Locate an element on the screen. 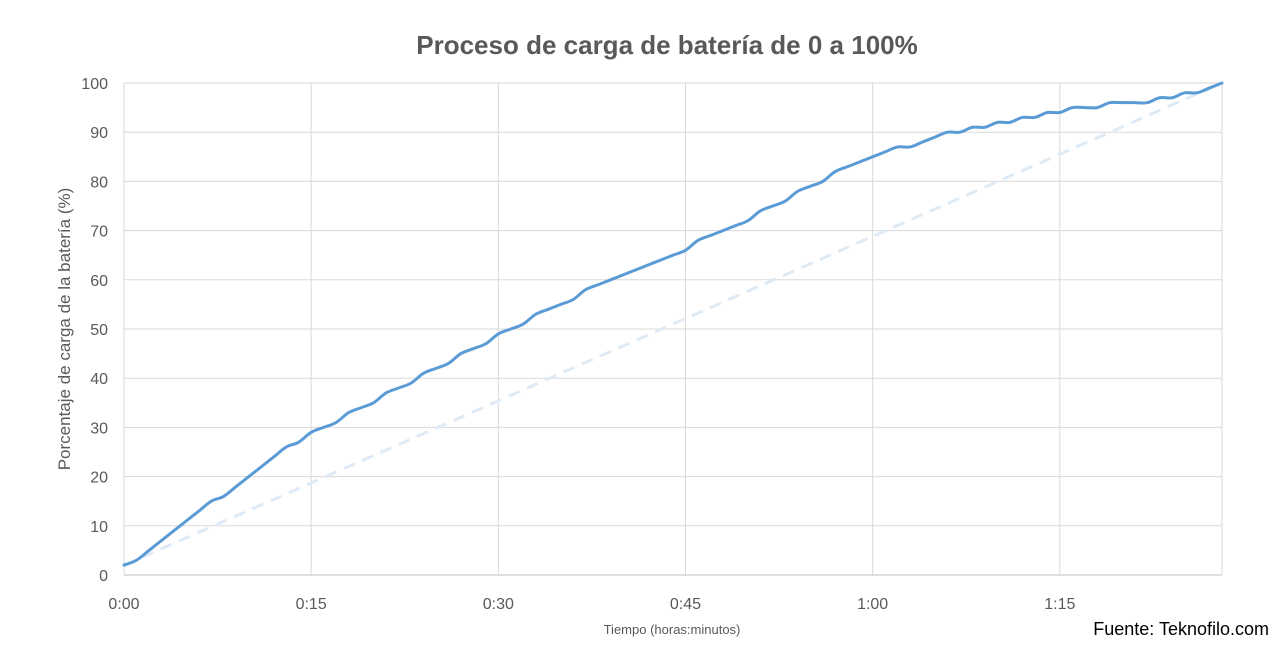 This screenshot has width=1287, height=650. y-axis-title: Porcentaje de carga de la batería (%) is located at coordinates (64, 329).